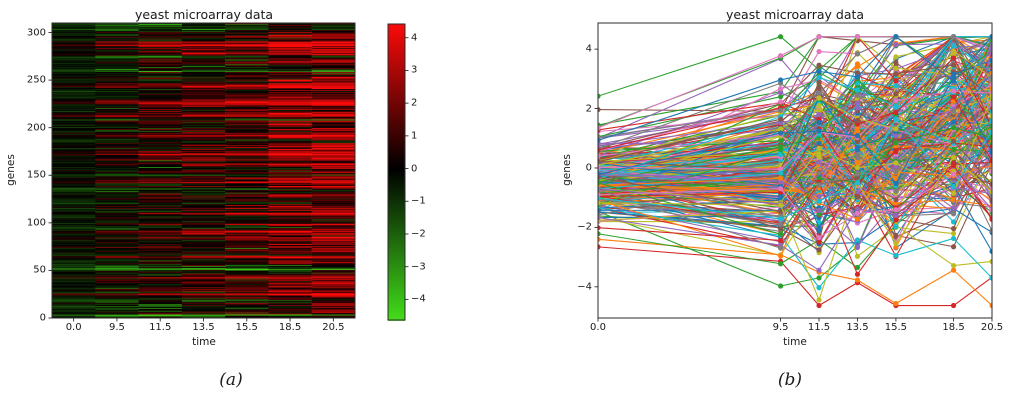 This screenshot has height=404, width=1015. What do you see at coordinates (588, 168) in the screenshot?
I see `panel-b-y-tick-label: 0` at bounding box center [588, 168].